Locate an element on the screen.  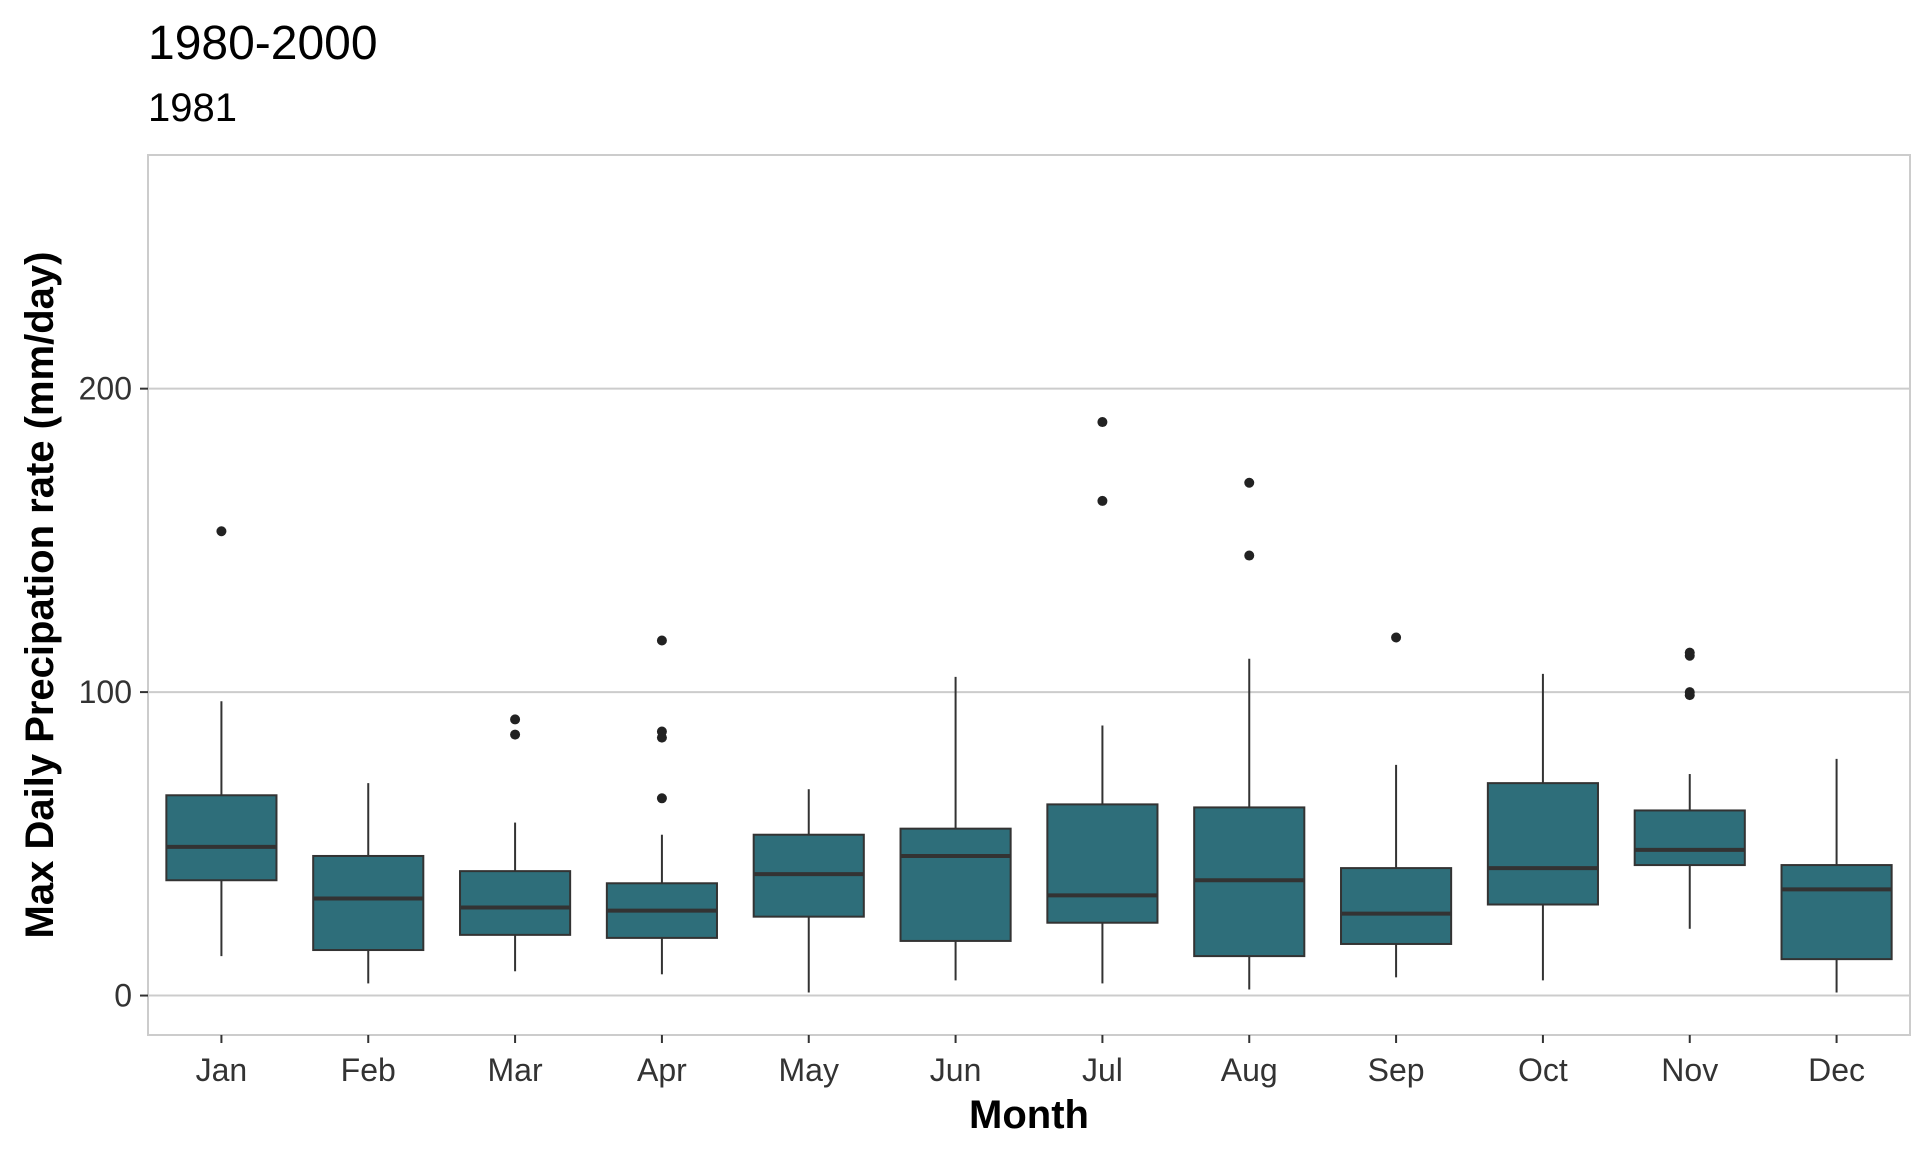
x-tick-label: Oct is located at coordinates (1543, 1070).